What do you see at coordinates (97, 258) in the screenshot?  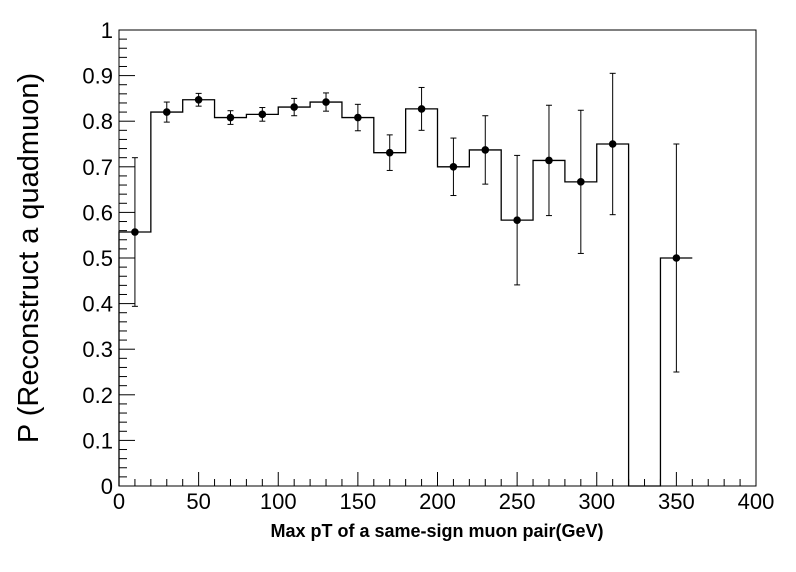 I see `y-tick-label: 0.5` at bounding box center [97, 258].